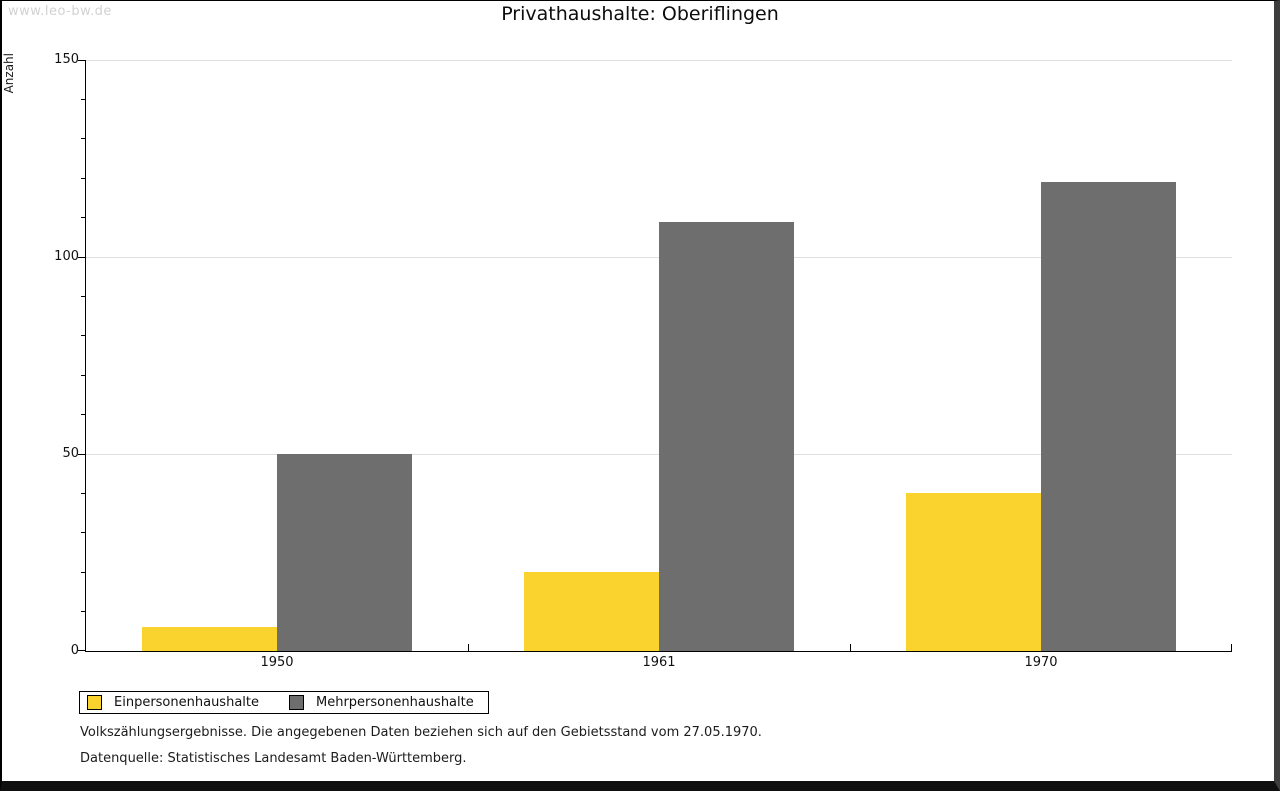 This screenshot has height=791, width=1280. I want to click on bar-mehrpersonenhaushalte-1961, so click(726, 436).